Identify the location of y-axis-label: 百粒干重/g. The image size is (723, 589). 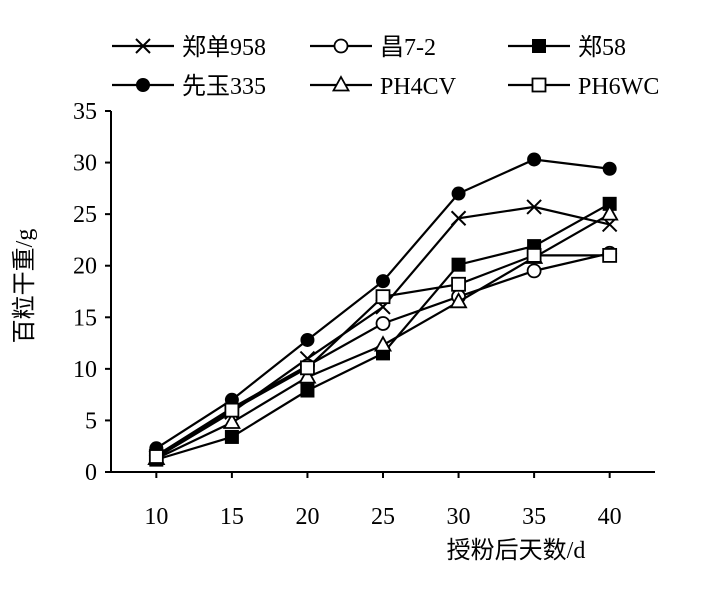
(24, 286).